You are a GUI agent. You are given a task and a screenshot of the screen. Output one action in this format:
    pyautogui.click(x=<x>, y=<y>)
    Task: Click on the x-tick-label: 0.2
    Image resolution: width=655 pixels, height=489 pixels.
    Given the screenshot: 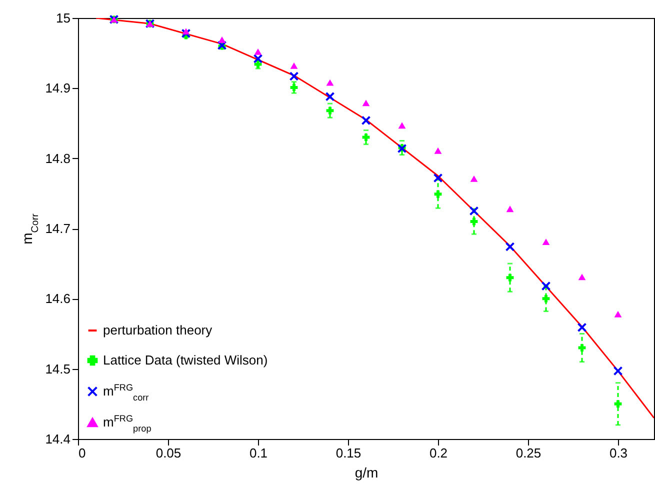 What is the action you would take?
    pyautogui.click(x=438, y=453)
    